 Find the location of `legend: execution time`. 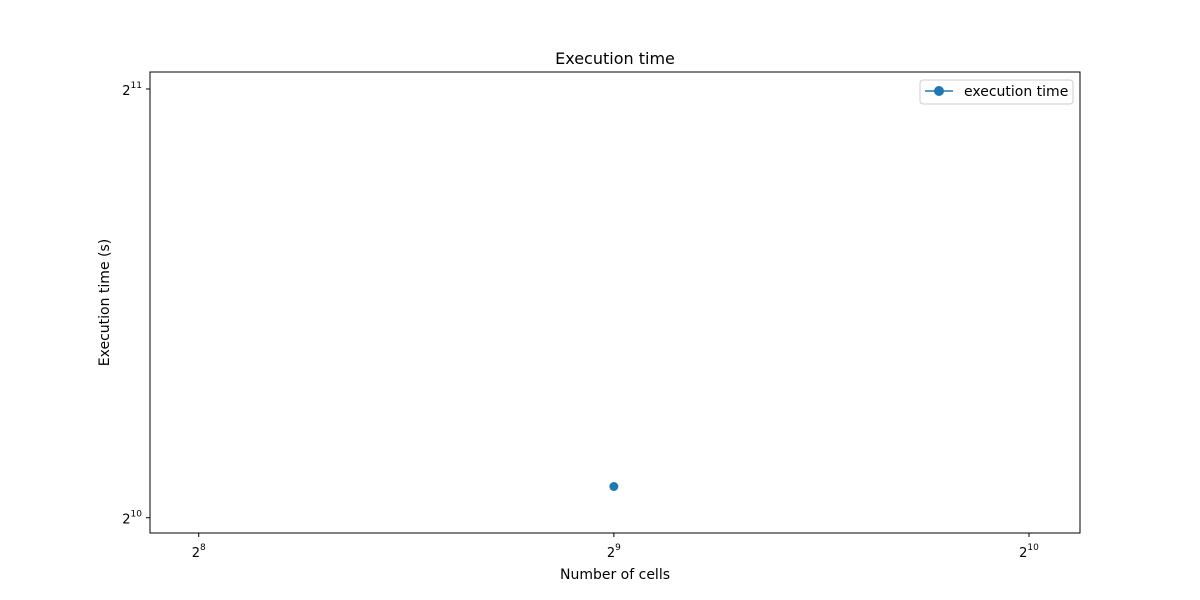

legend: execution time is located at coordinates (996, 92).